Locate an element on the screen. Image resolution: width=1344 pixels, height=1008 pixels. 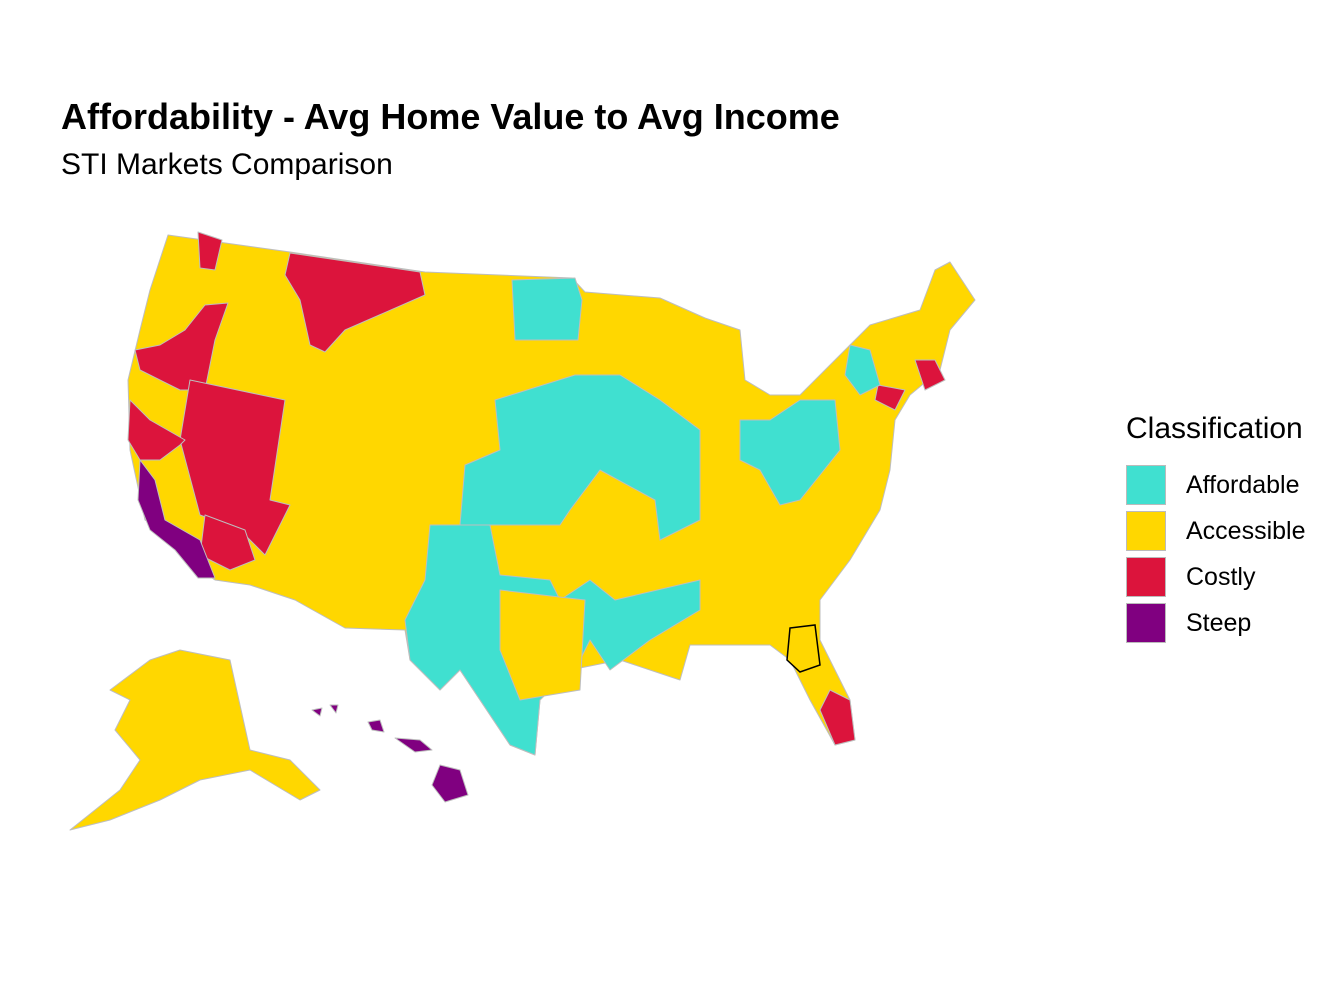
legend-key-accessible is located at coordinates (1146, 531).